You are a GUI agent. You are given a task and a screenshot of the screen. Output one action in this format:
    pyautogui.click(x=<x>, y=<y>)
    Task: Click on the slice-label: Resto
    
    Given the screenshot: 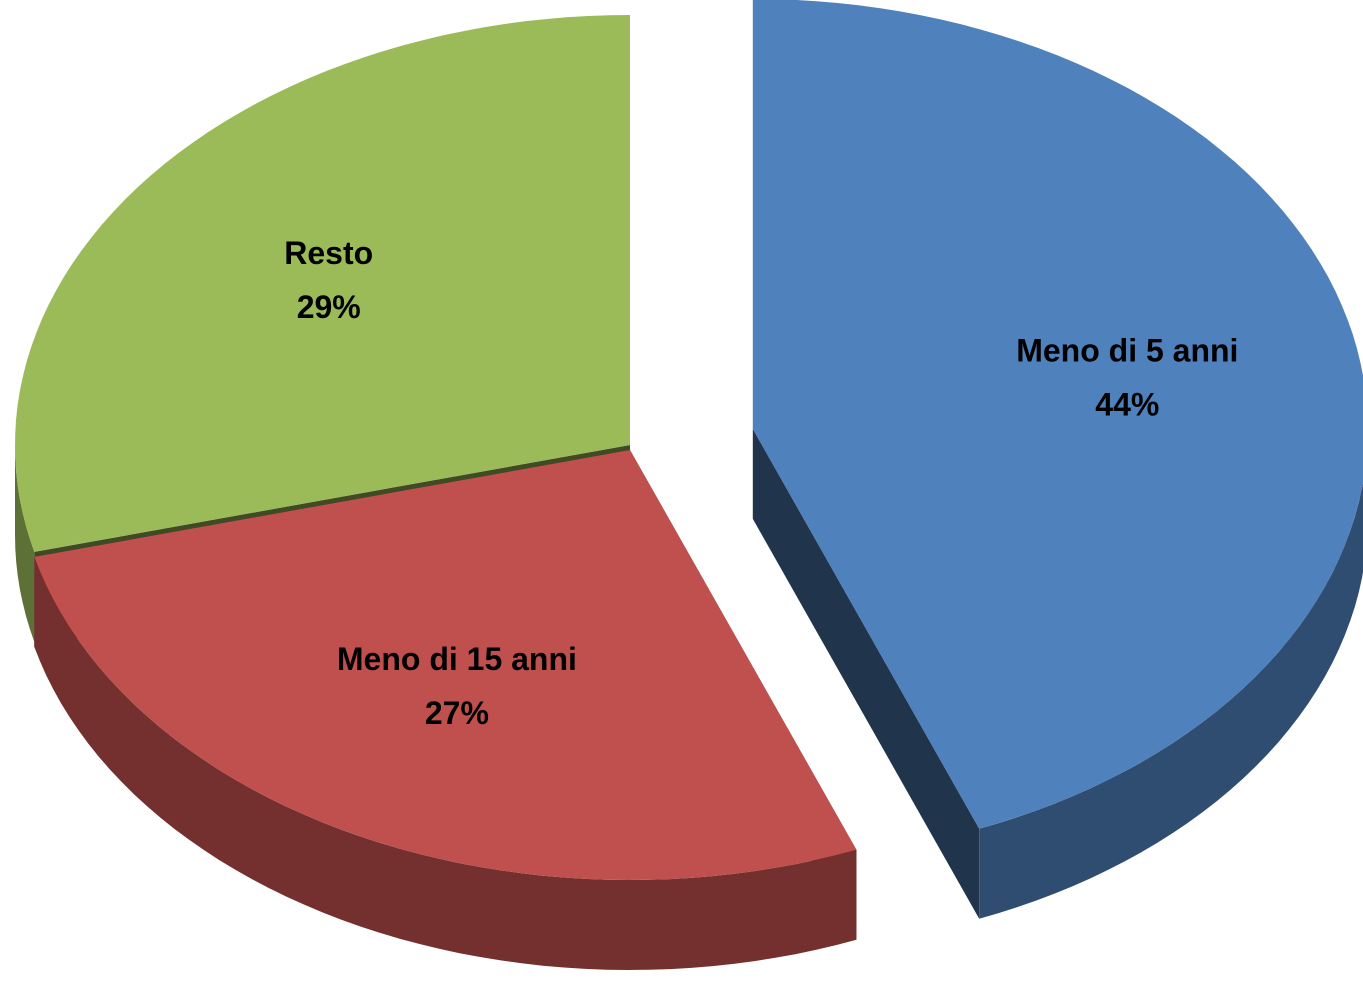 What is the action you would take?
    pyautogui.click(x=328, y=253)
    